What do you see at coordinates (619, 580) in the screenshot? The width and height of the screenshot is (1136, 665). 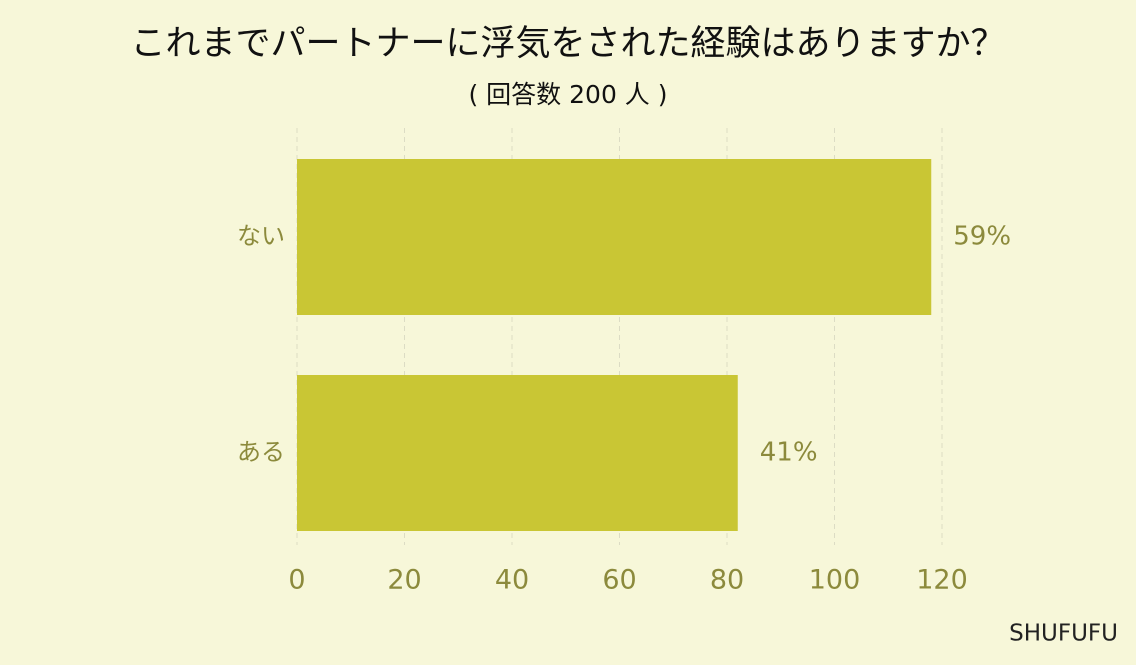 I see `x-tick-label: 60` at bounding box center [619, 580].